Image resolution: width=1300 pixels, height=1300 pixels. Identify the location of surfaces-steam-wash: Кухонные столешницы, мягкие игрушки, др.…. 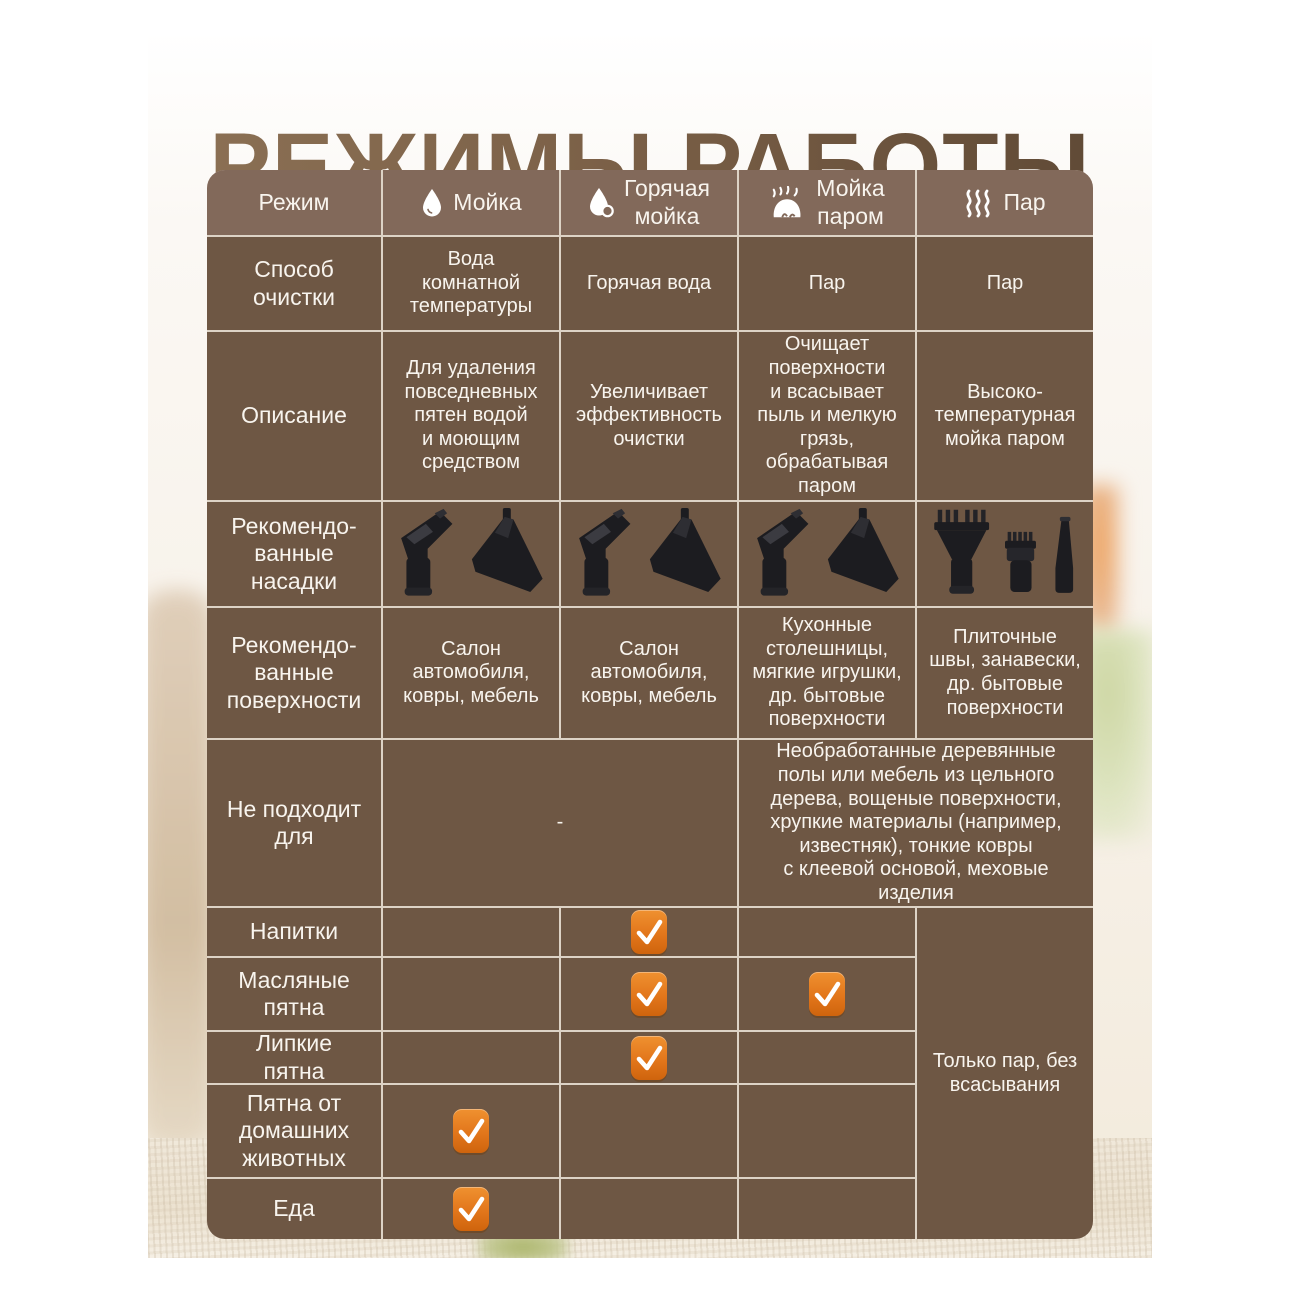
(827, 673).